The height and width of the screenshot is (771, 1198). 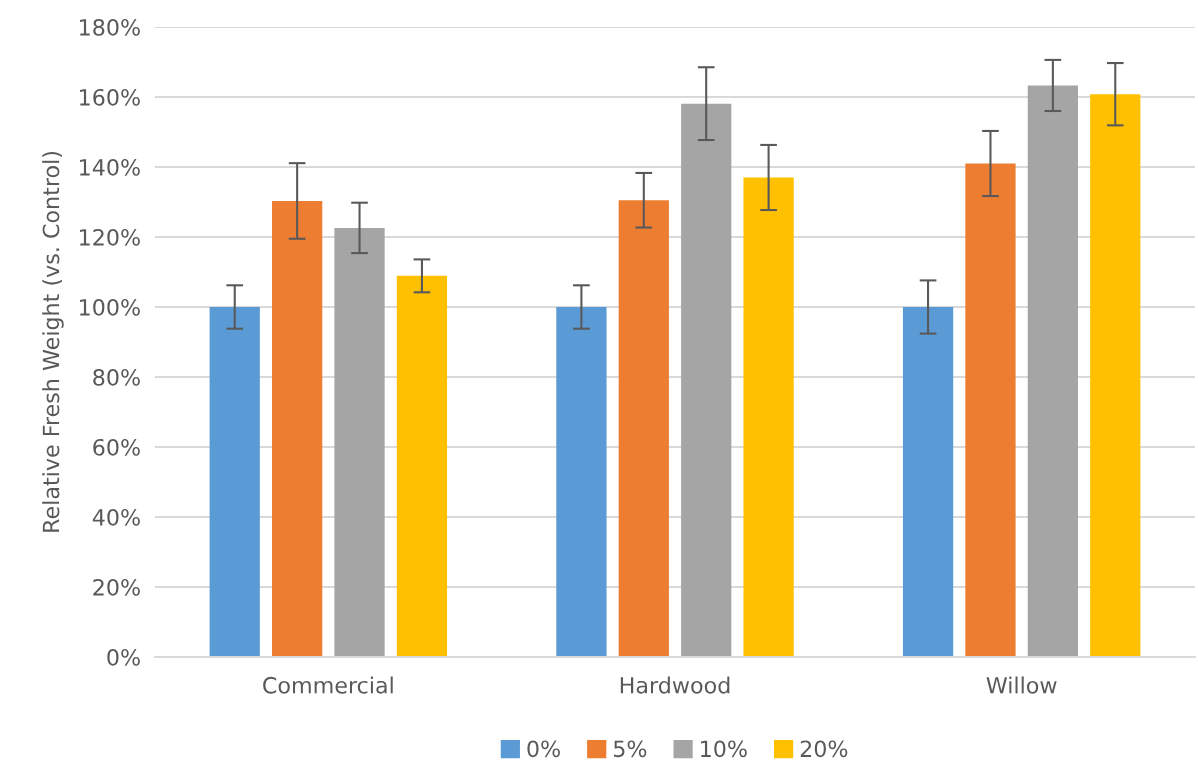 I want to click on y-tick-label: 20%, so click(x=116, y=587).